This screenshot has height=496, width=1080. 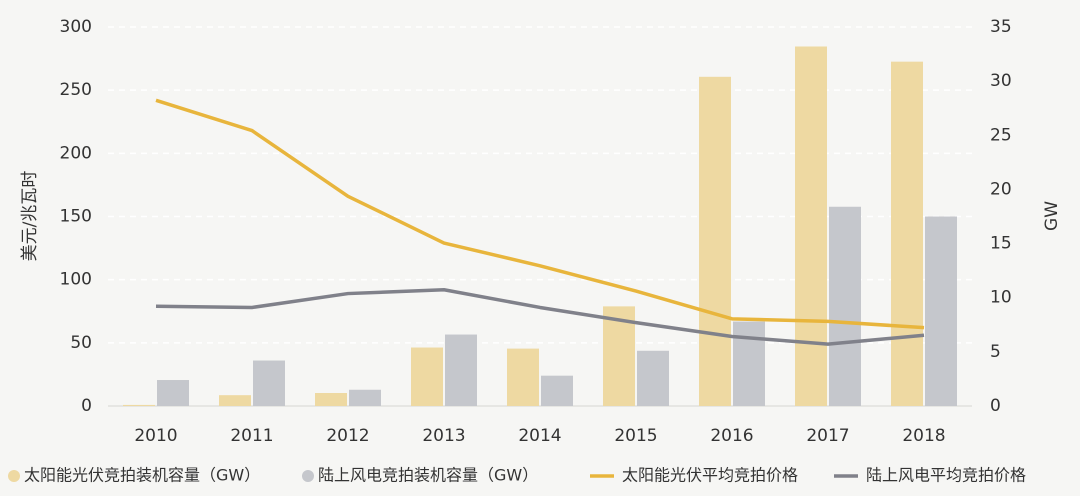 I want to click on y-tick-label: 200, so click(x=76, y=153).